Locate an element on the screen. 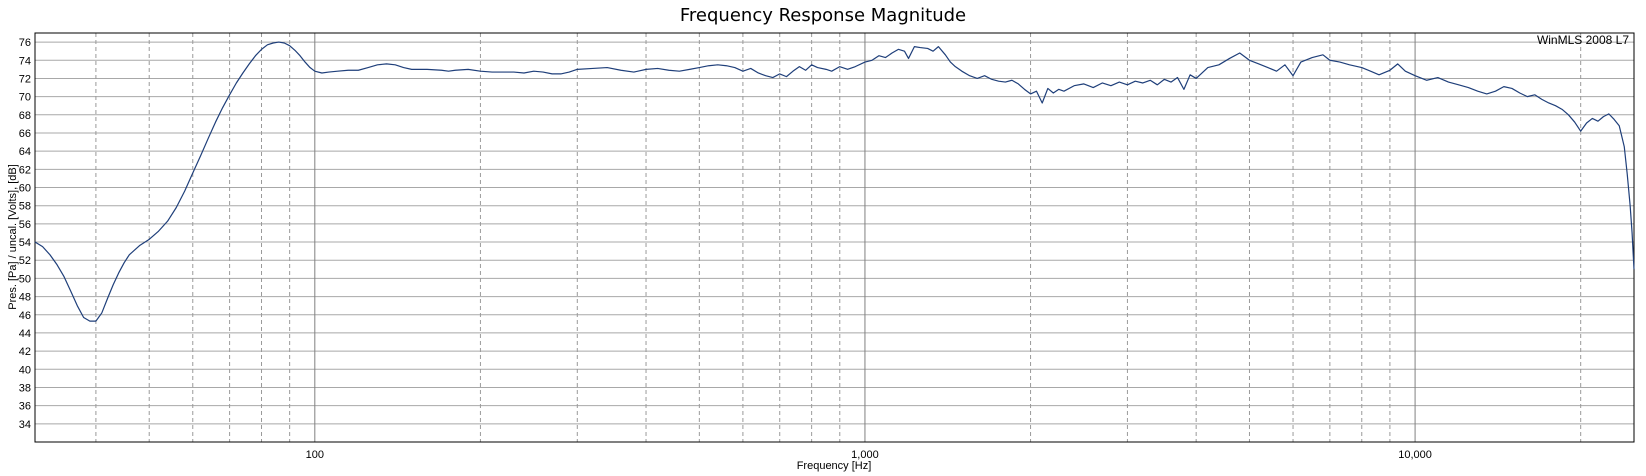  y-tick-label: 76 is located at coordinates (25, 43).